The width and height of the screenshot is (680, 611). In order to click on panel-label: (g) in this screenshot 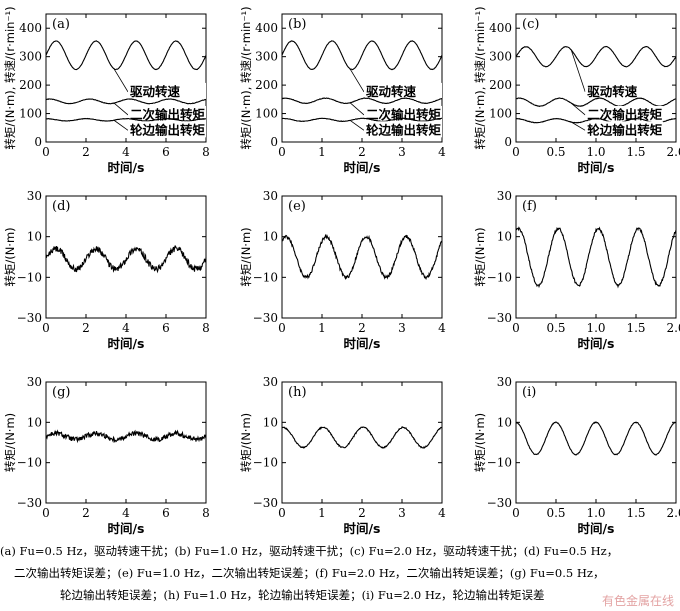, I will do `click(61, 392)`.